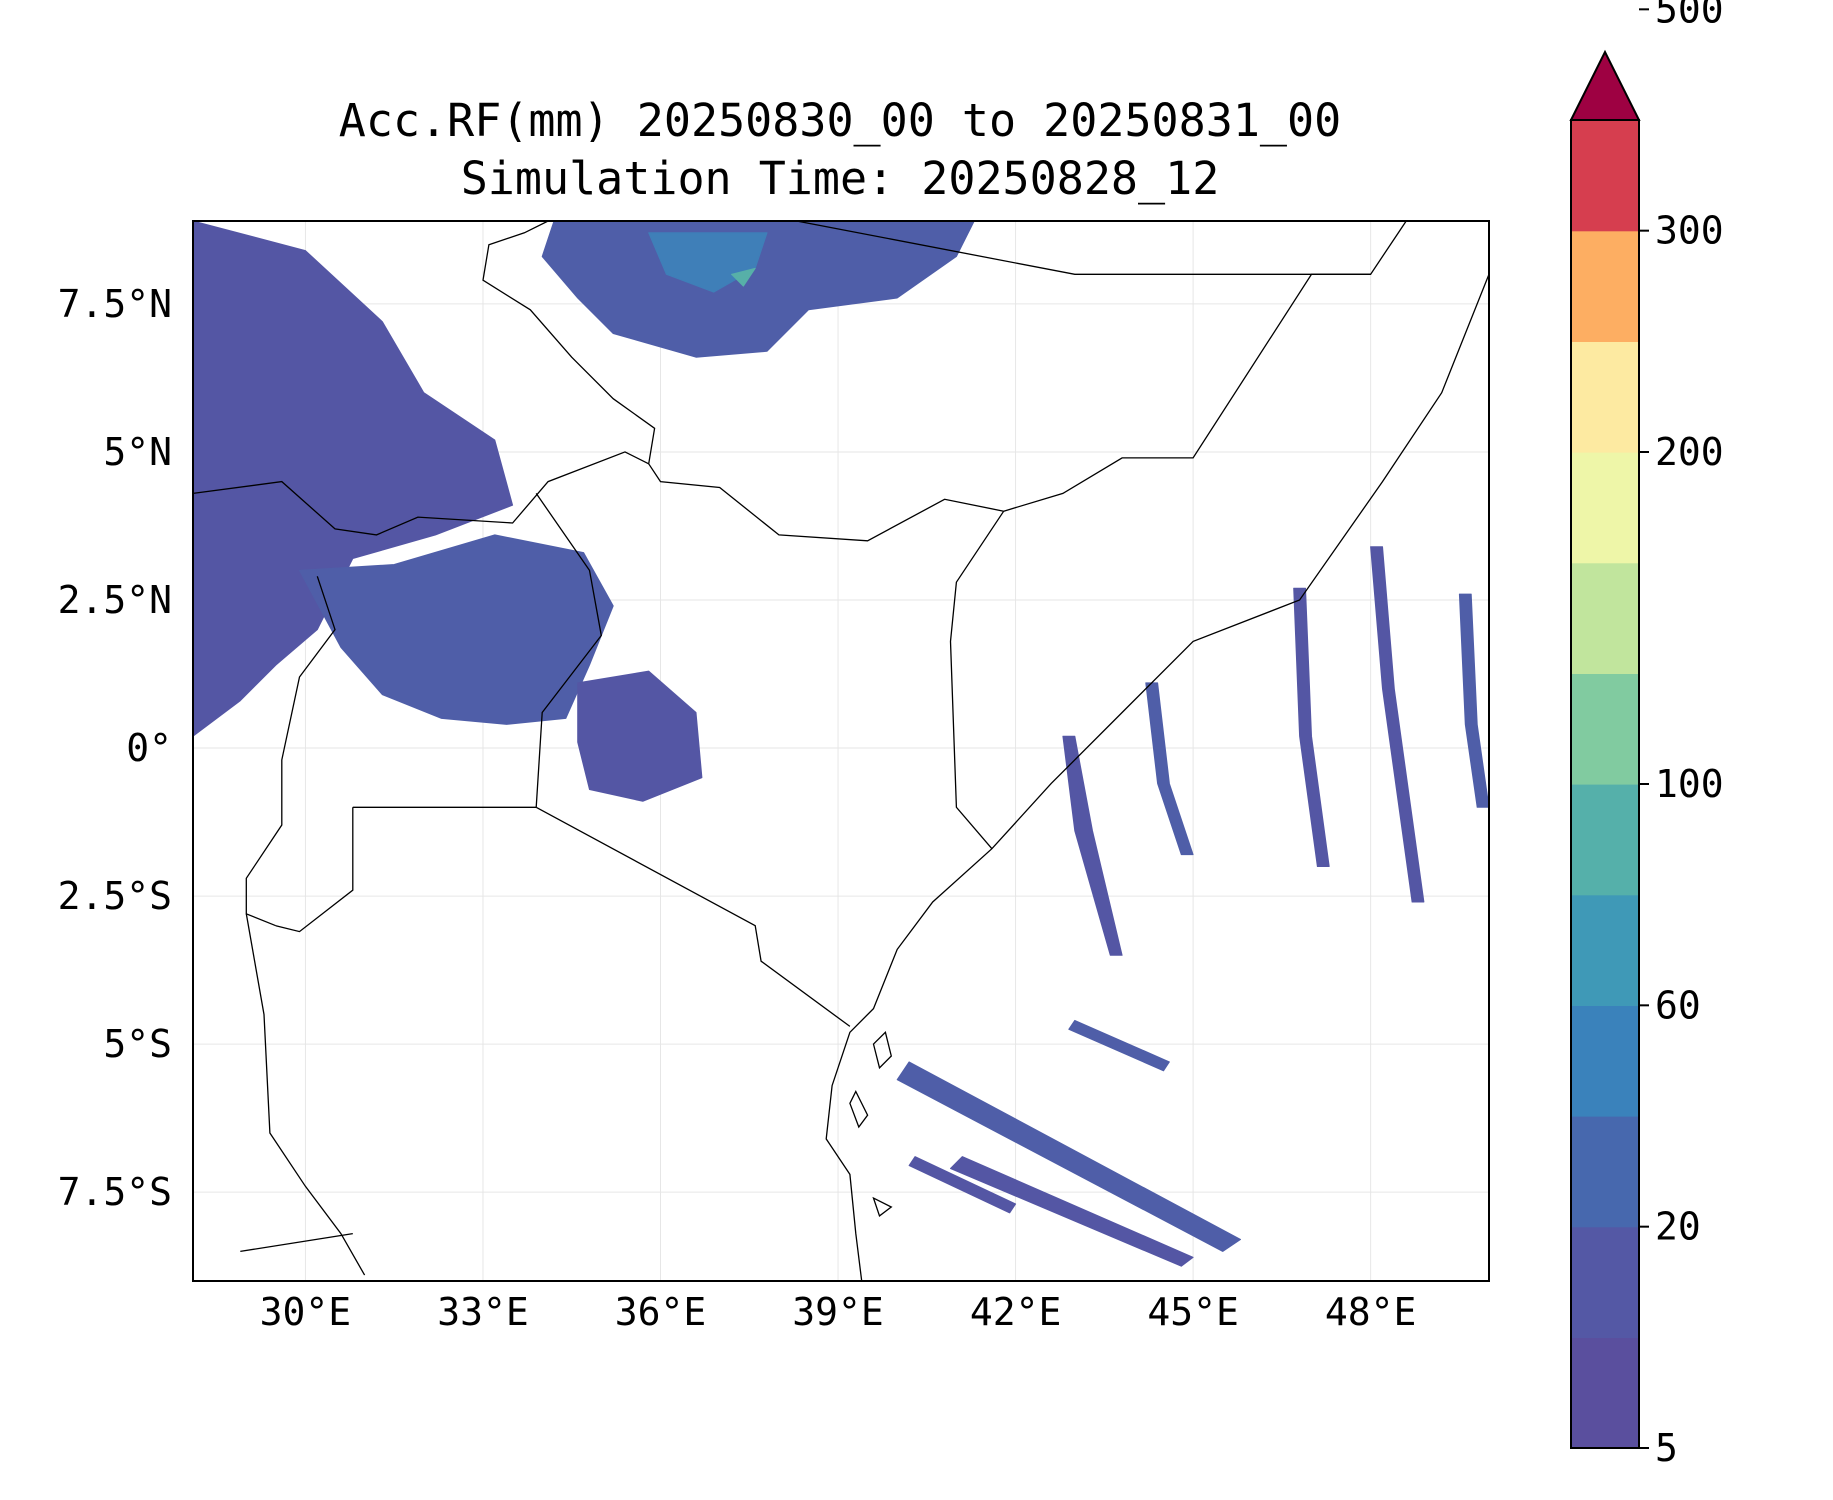 The image size is (1833, 1500). Describe the element at coordinates (838, 1312) in the screenshot. I see `lon-tick-label: 39°E` at that location.